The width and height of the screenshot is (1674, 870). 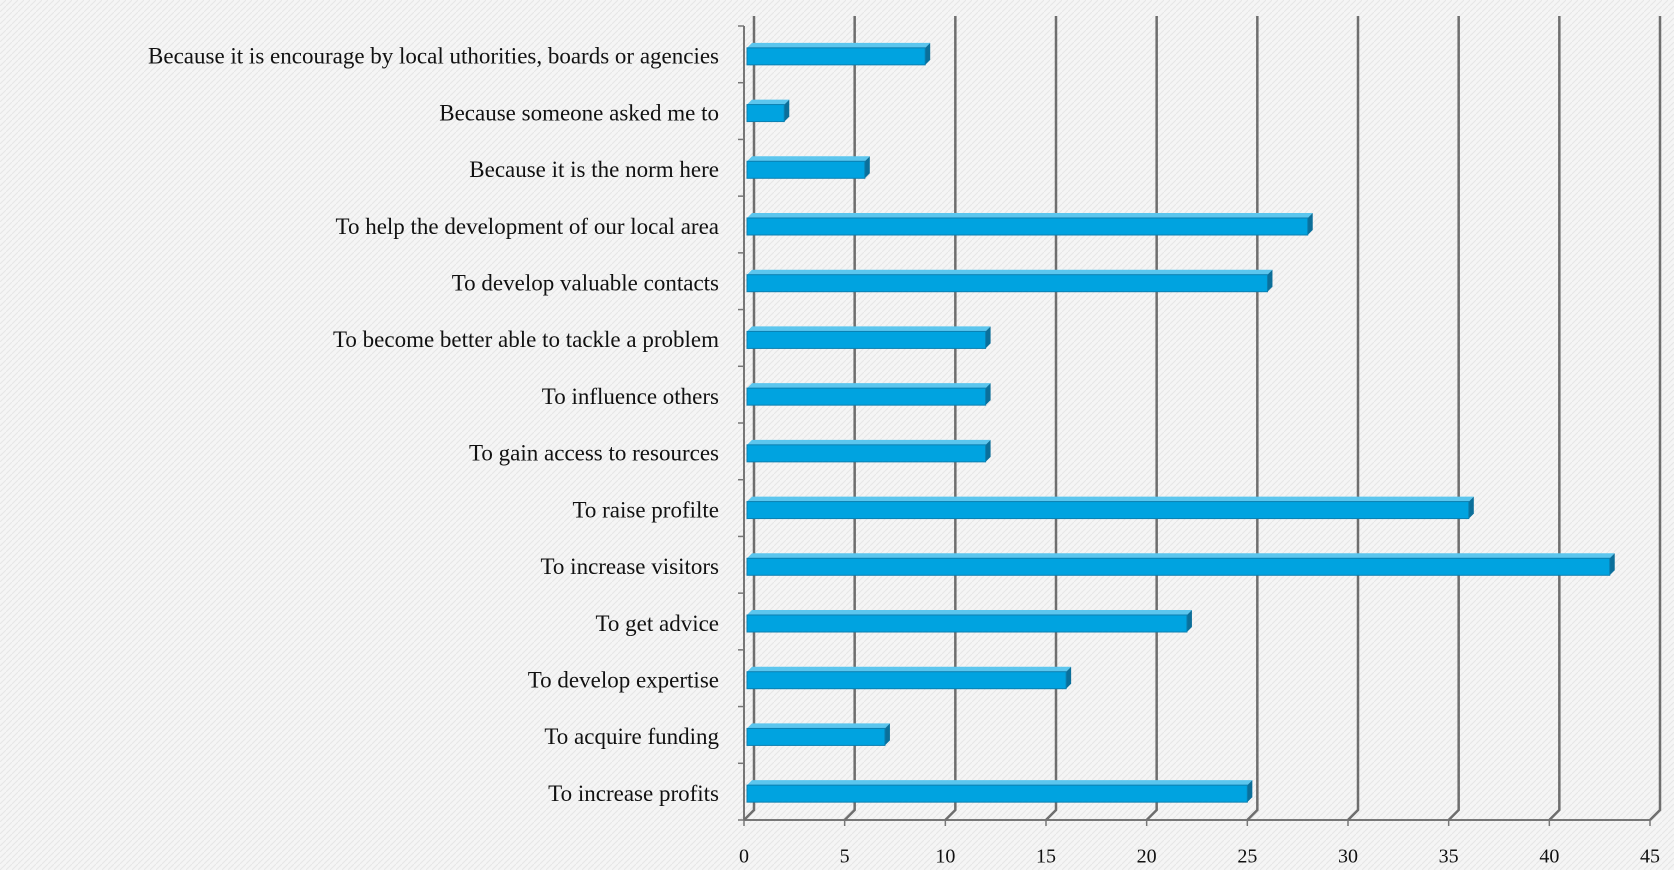 What do you see at coordinates (744, 857) in the screenshot?
I see `x-tick-label: 0` at bounding box center [744, 857].